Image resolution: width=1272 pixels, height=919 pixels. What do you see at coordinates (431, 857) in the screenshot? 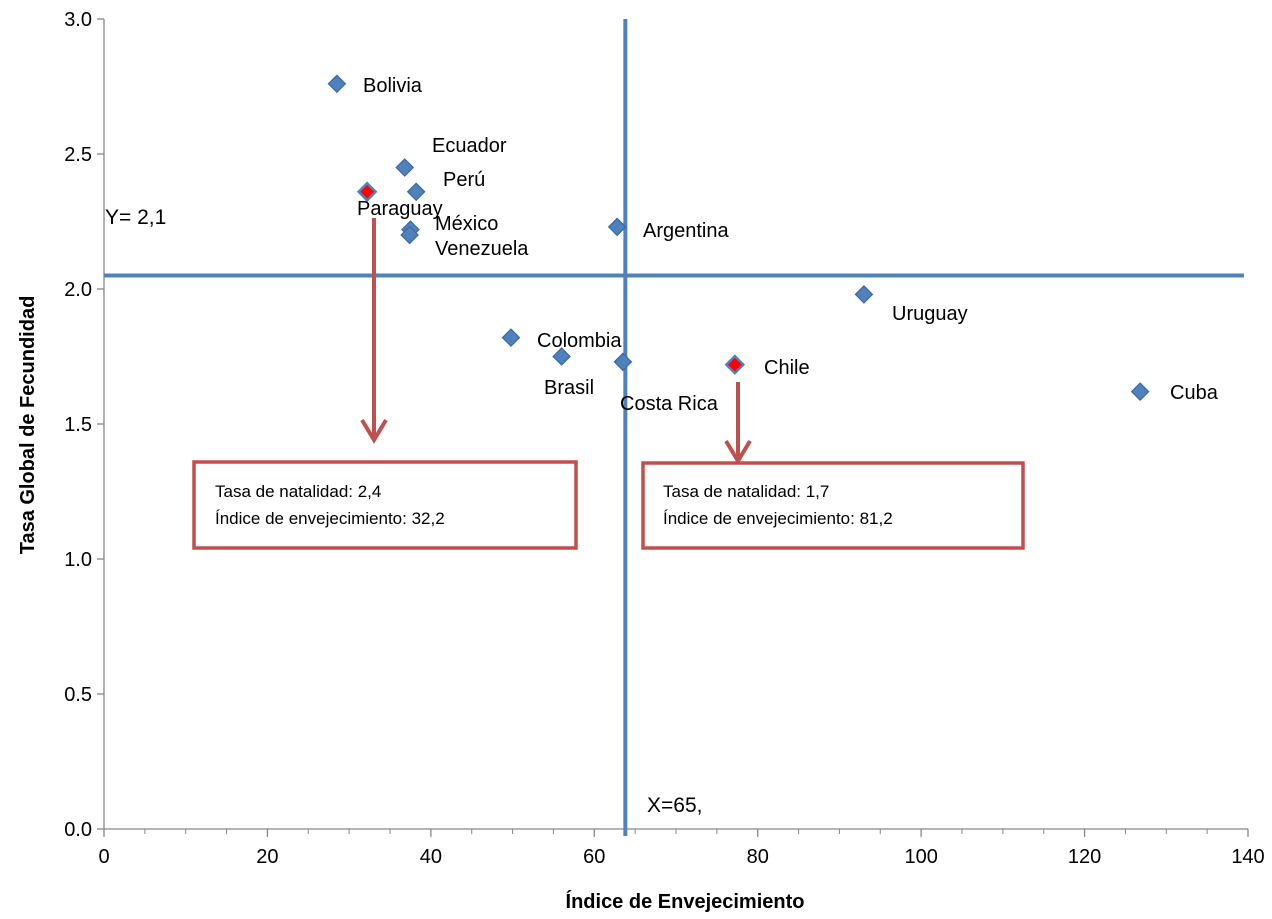
I see `x-tick-label: 40` at bounding box center [431, 857].